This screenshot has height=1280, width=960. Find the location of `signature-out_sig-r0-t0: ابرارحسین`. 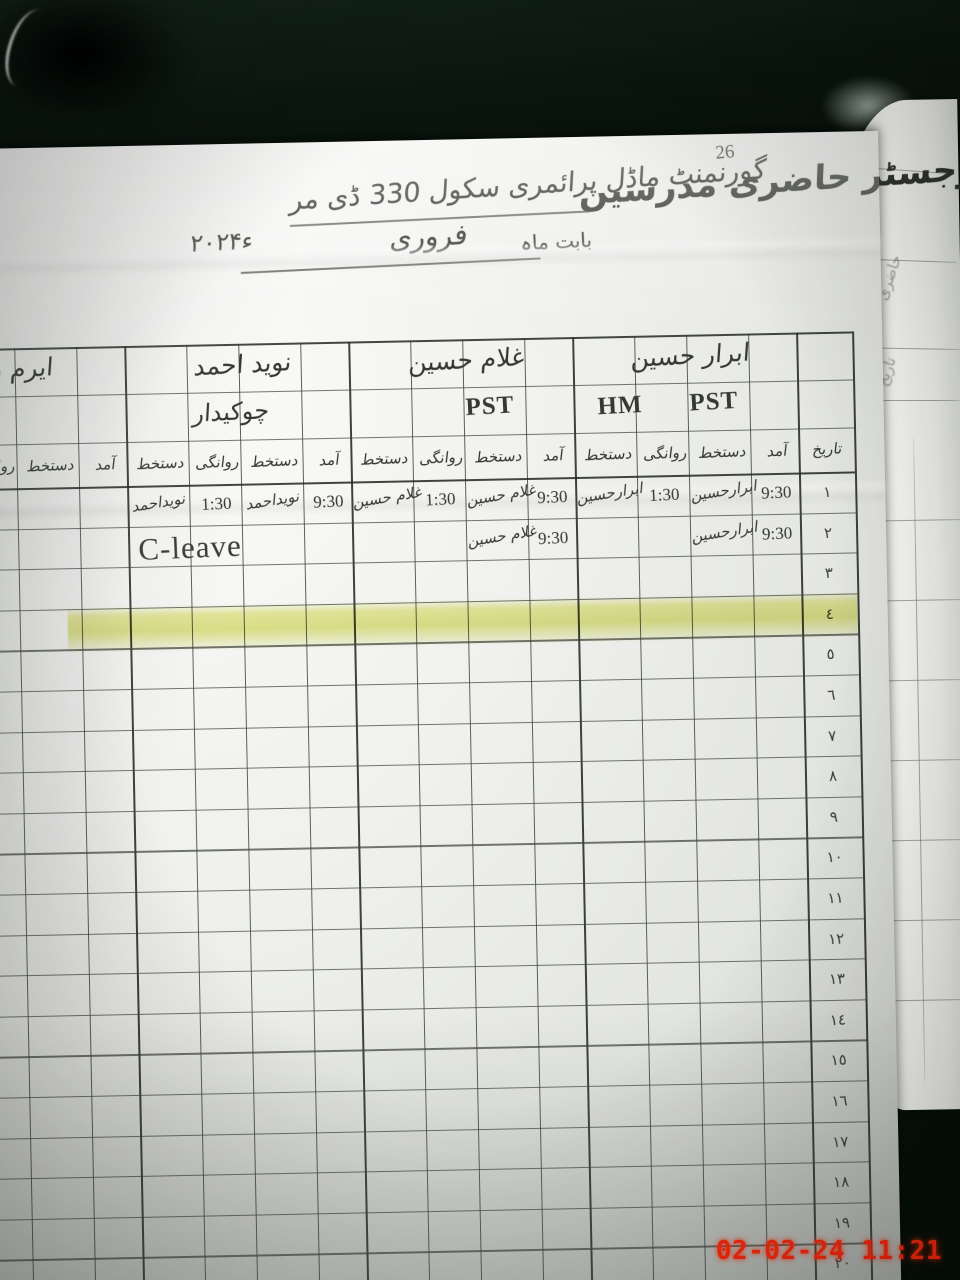

signature-out_sig-r0-t0: ابرارحسین is located at coordinates (610, 493).